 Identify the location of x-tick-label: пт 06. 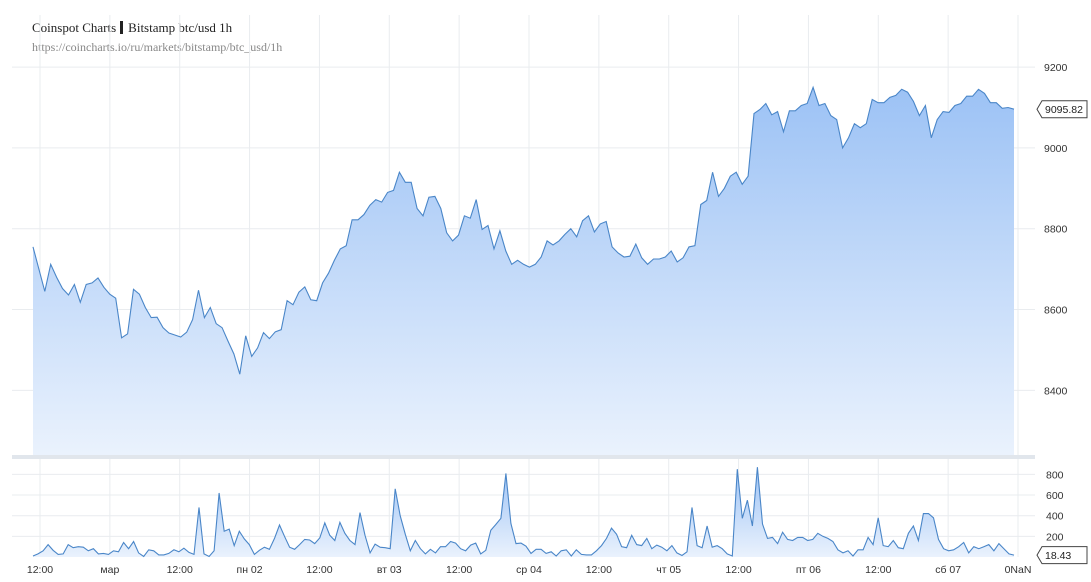
(808, 570).